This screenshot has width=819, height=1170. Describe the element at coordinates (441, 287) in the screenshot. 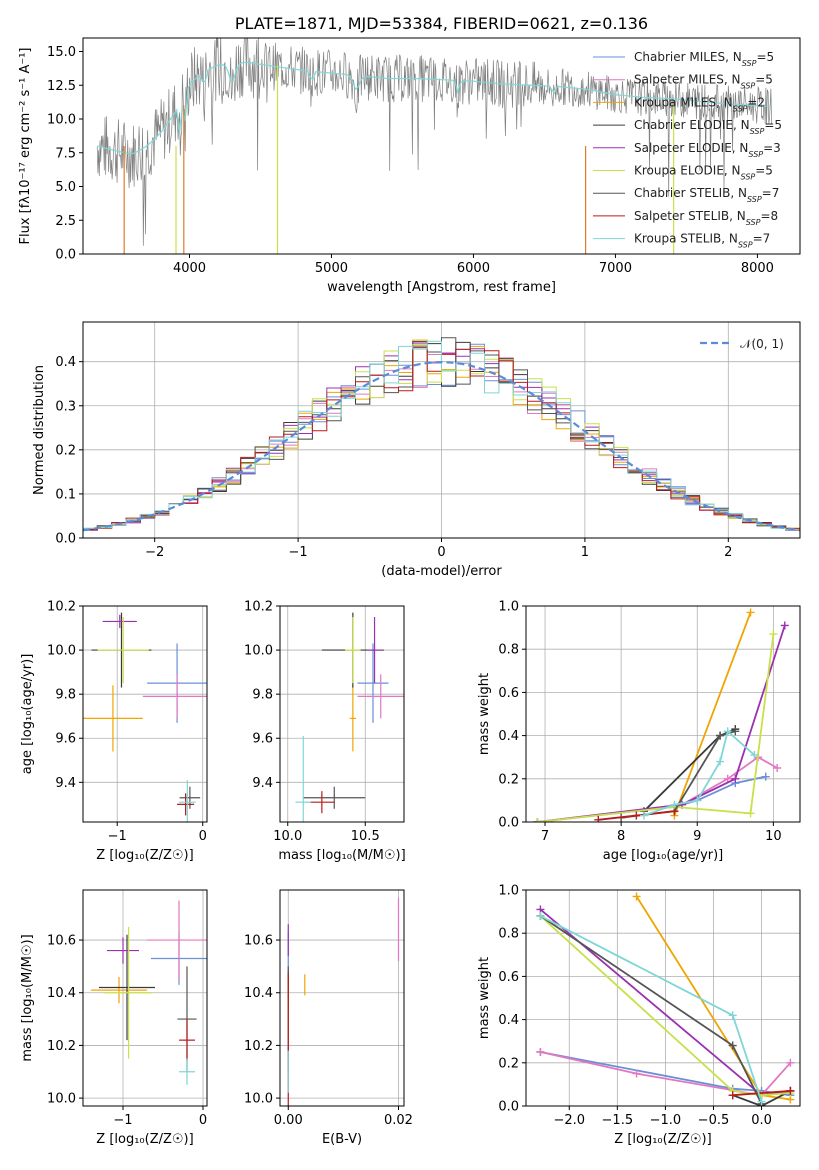

I see `axis-label-x: wavelength [Angstrom, rest frame]` at that location.